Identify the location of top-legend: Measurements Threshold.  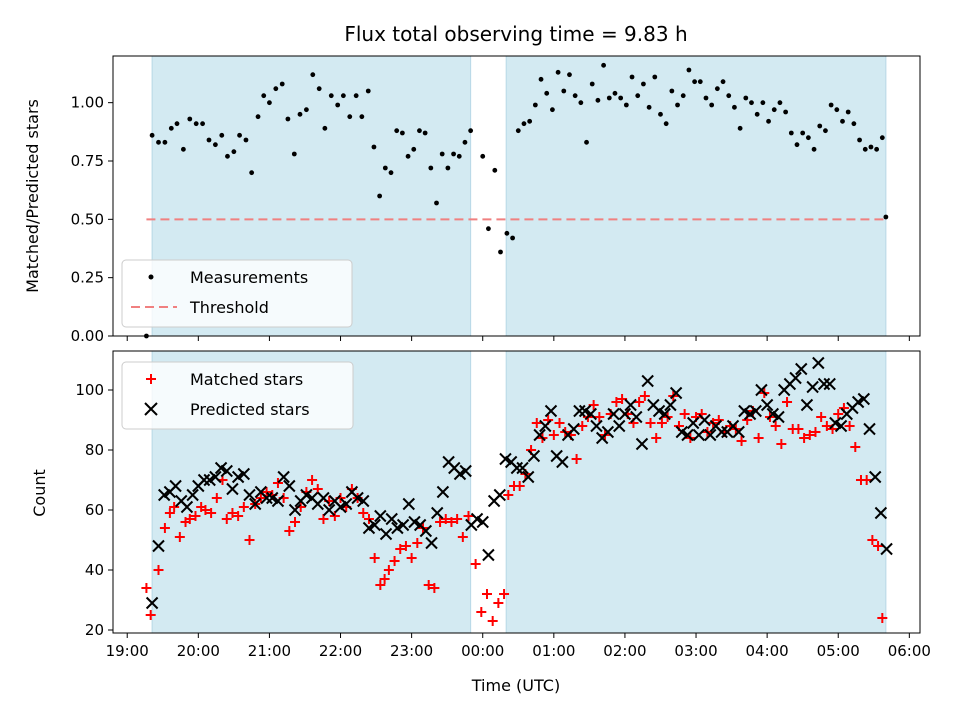
(237, 293).